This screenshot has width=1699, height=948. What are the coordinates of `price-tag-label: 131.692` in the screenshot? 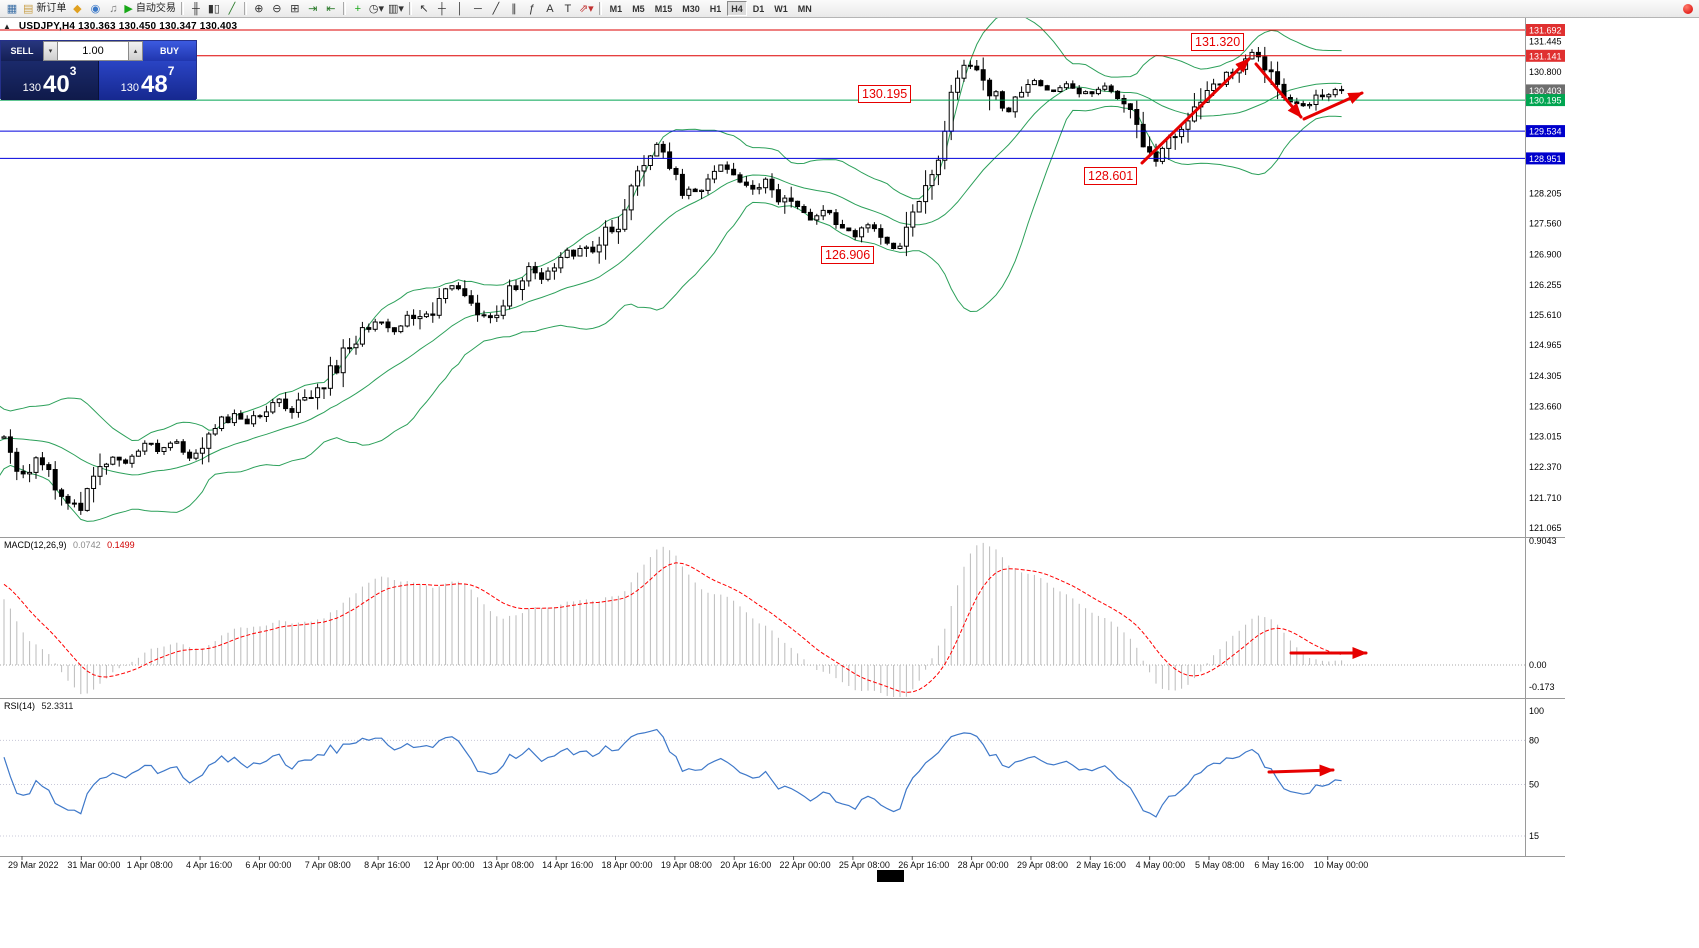 It's located at (1545, 31).